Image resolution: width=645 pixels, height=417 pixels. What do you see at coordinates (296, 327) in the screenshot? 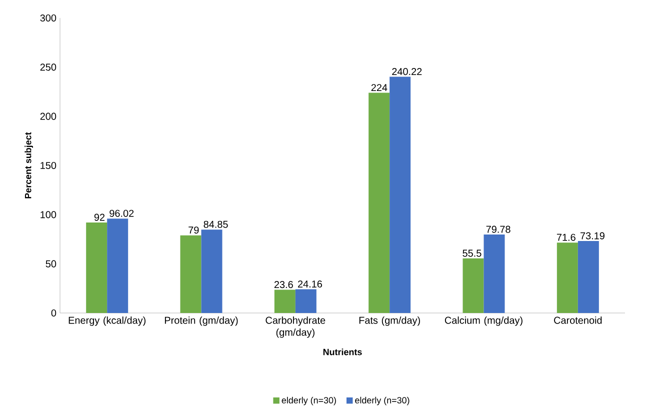
I see `x-tick-label: Carbohydrate (gm/day)` at bounding box center [296, 327].